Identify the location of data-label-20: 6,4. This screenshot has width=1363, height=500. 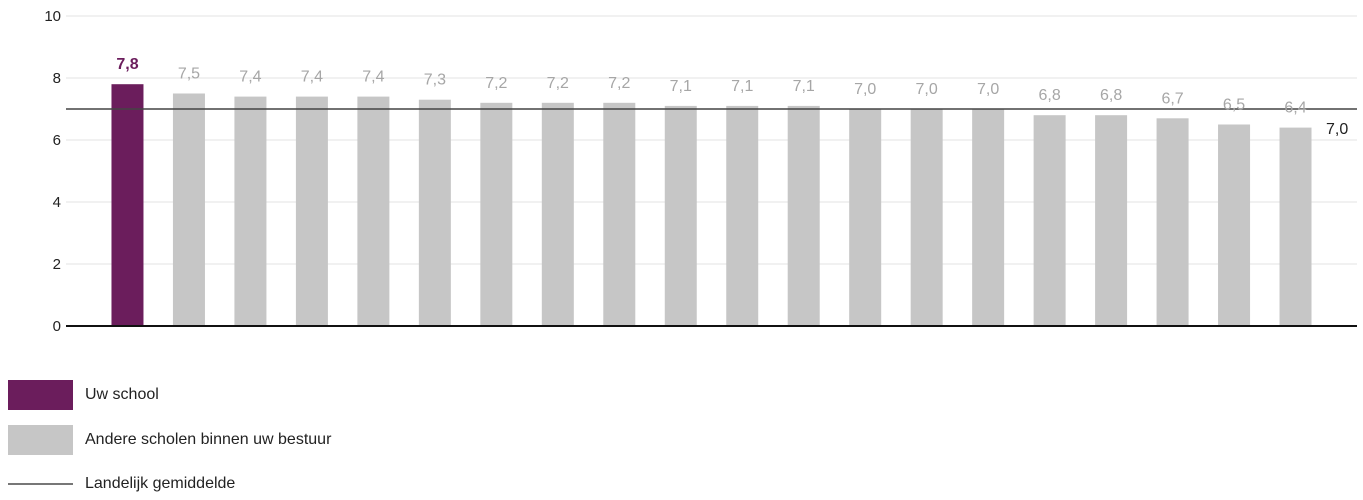
(1295, 108).